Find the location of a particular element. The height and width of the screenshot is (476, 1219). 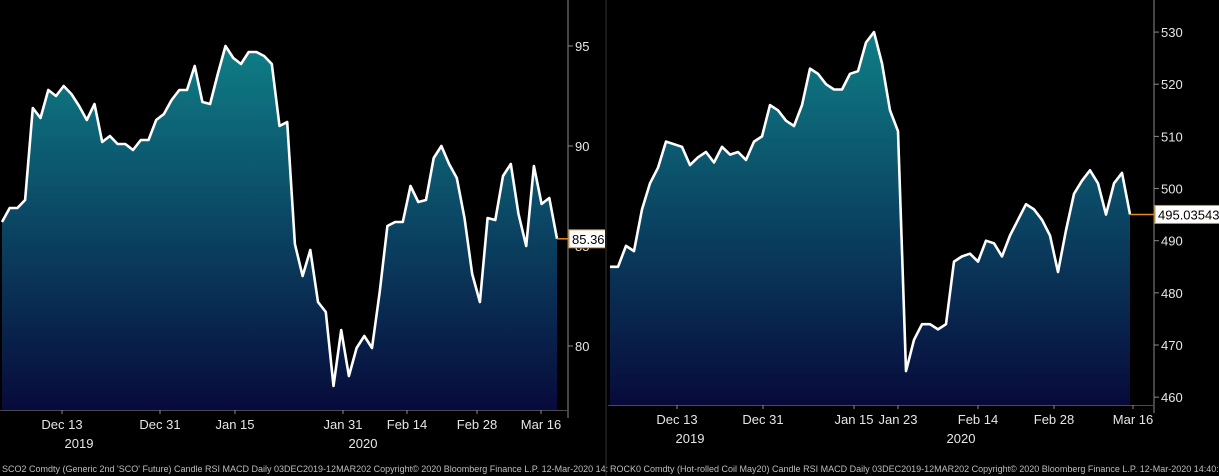

y-tick-label: 80 is located at coordinates (582, 346).